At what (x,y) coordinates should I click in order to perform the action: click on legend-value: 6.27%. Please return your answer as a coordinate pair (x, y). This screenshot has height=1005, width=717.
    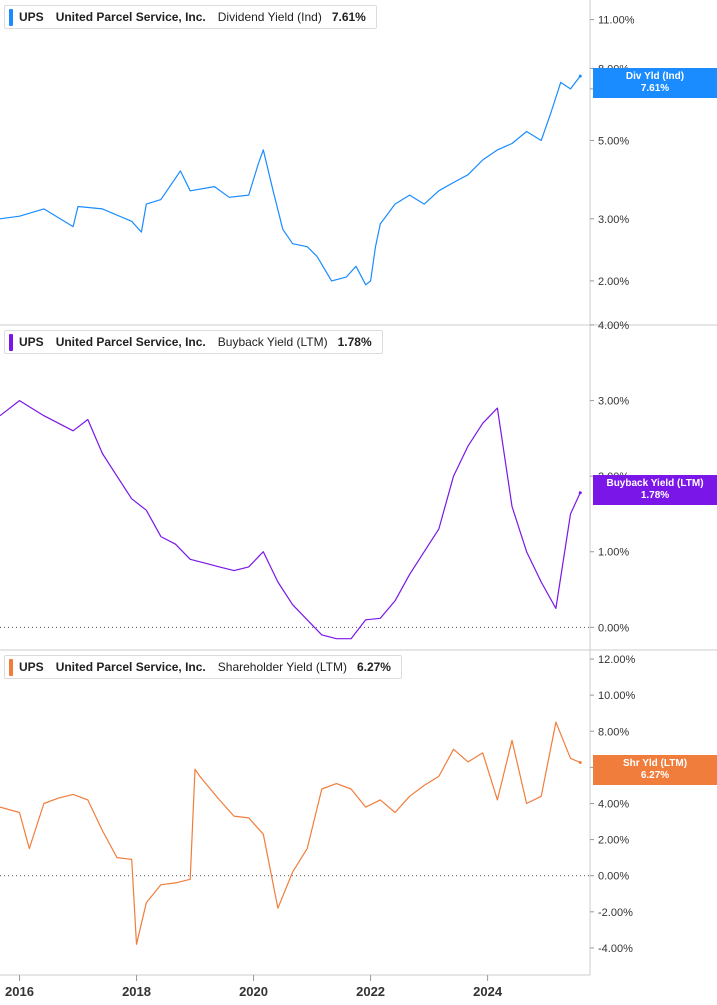
    Looking at the image, I should click on (373, 667).